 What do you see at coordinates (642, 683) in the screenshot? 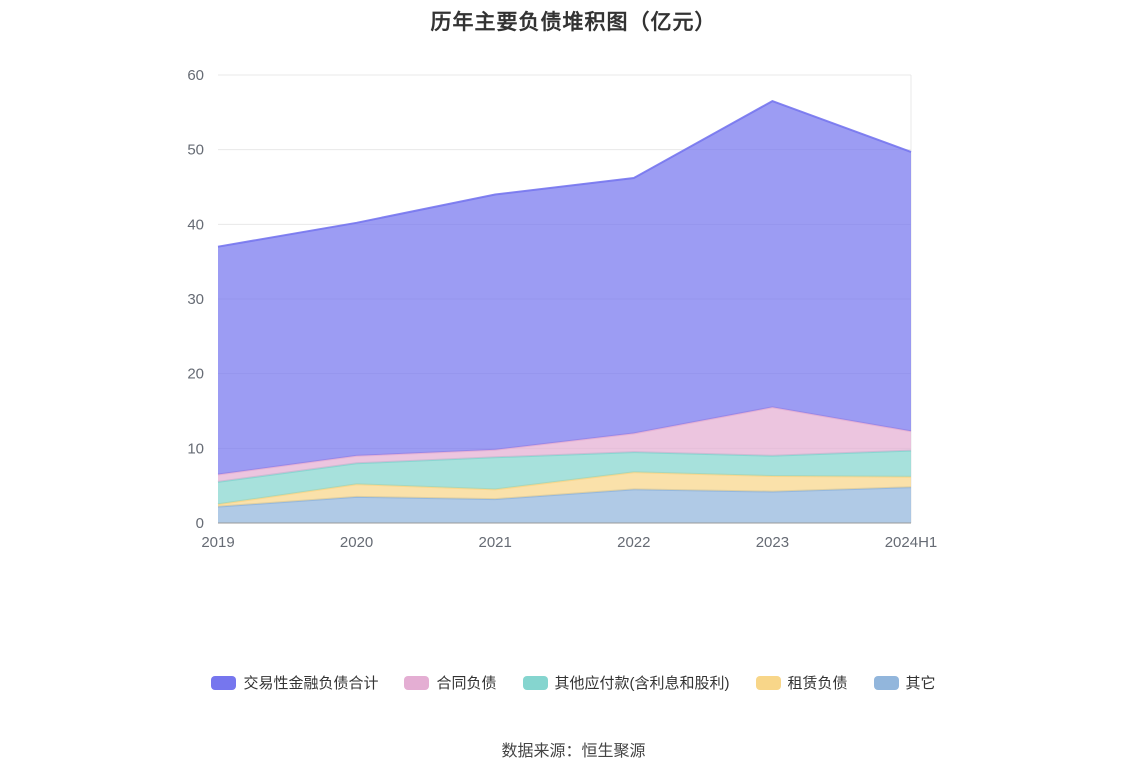
I see `legend-label: 其他应付款(含利息和股利)` at bounding box center [642, 683].